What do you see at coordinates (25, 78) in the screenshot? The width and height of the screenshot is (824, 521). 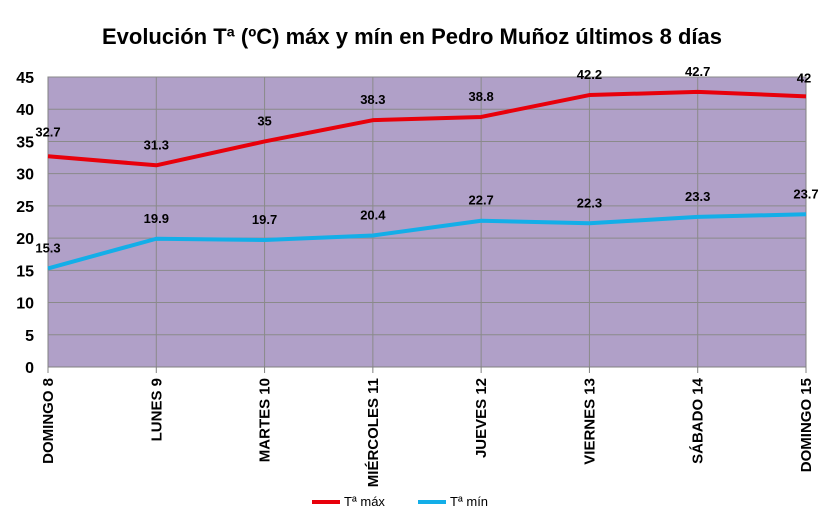 I see `y-tick-label: 45` at bounding box center [25, 78].